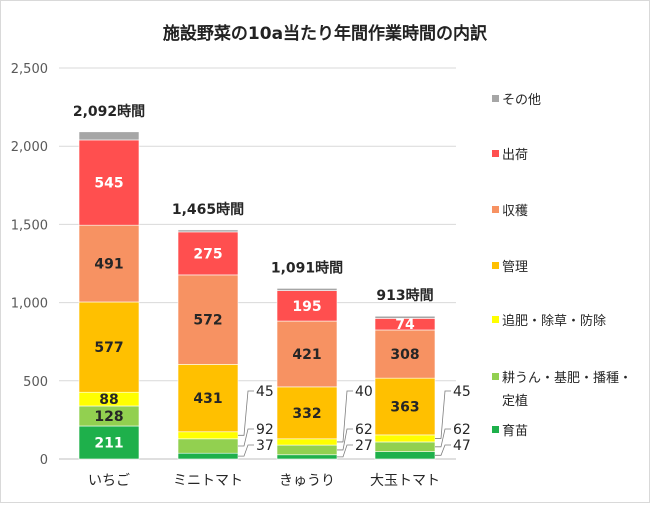  Describe the element at coordinates (29, 147) in the screenshot. I see `y-tick-label: 2,000` at that location.